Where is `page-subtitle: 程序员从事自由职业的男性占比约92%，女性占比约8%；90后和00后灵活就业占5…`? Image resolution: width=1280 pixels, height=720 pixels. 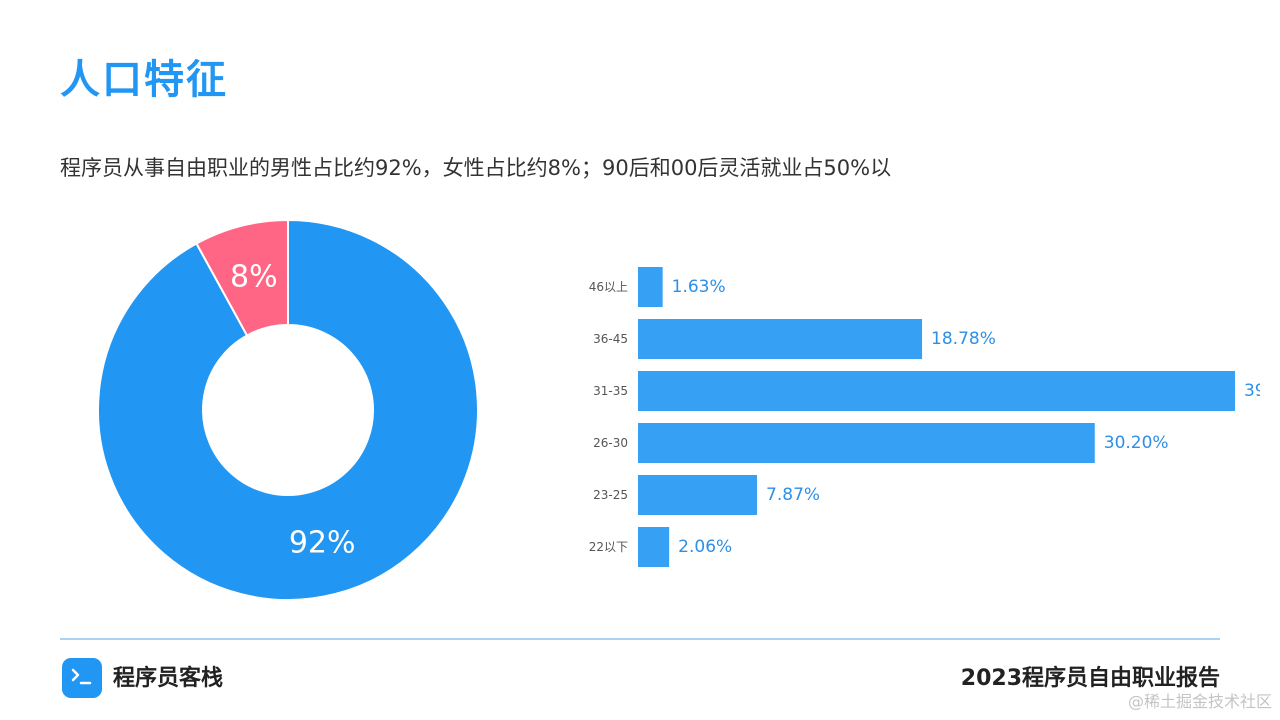
page-subtitle: 程序员从事自由职业的男性占比约92%，女性占比约8%；90后和00后灵活就业占5… is located at coordinates (476, 168).